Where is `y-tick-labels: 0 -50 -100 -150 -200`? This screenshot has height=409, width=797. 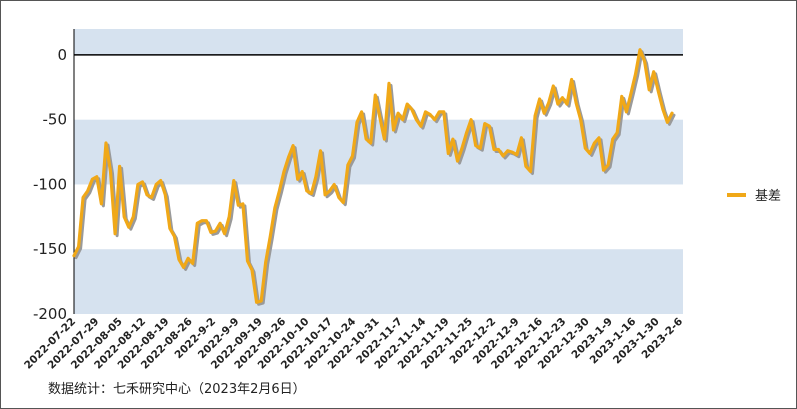 y-tick-labels: 0 -50 -100 -150 -200 is located at coordinates (50, 184).